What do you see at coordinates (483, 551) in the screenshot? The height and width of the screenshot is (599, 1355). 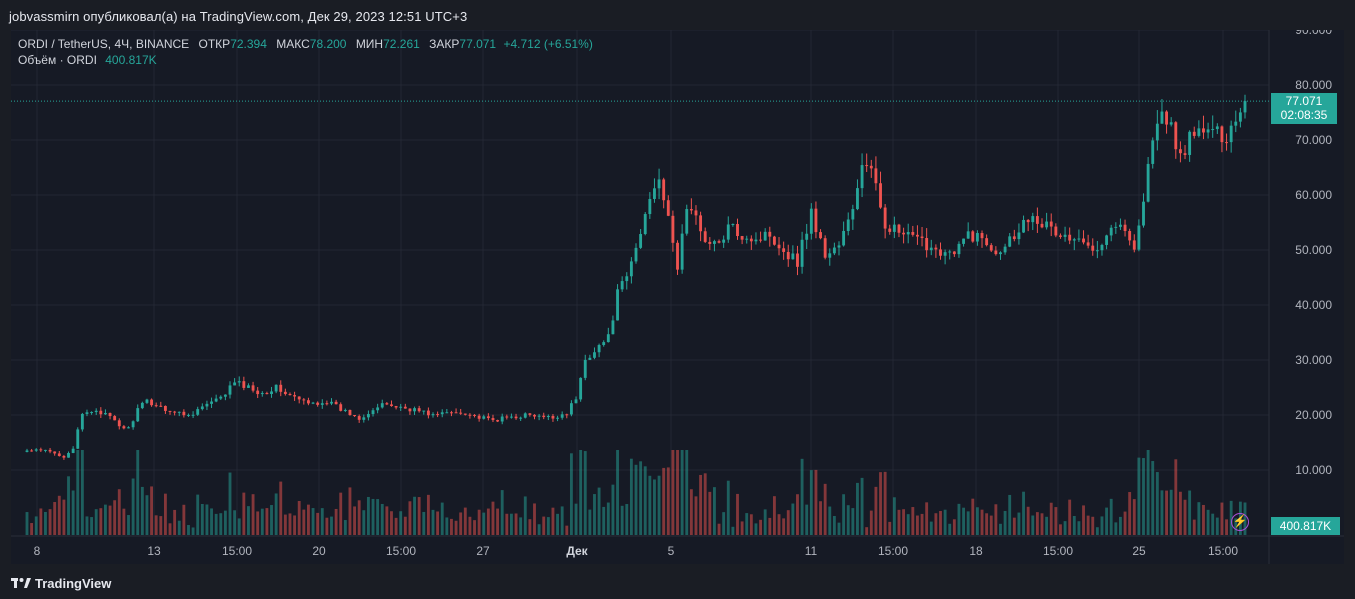 I see `x-tick-label: 27` at bounding box center [483, 551].